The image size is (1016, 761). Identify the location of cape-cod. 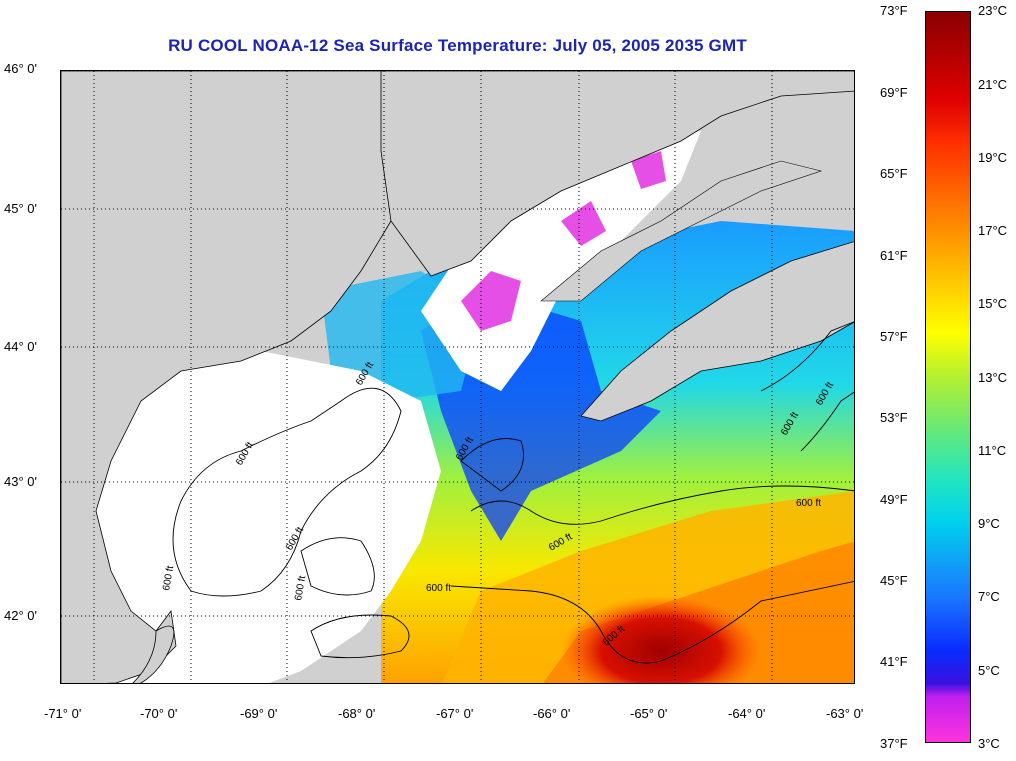
(153, 654).